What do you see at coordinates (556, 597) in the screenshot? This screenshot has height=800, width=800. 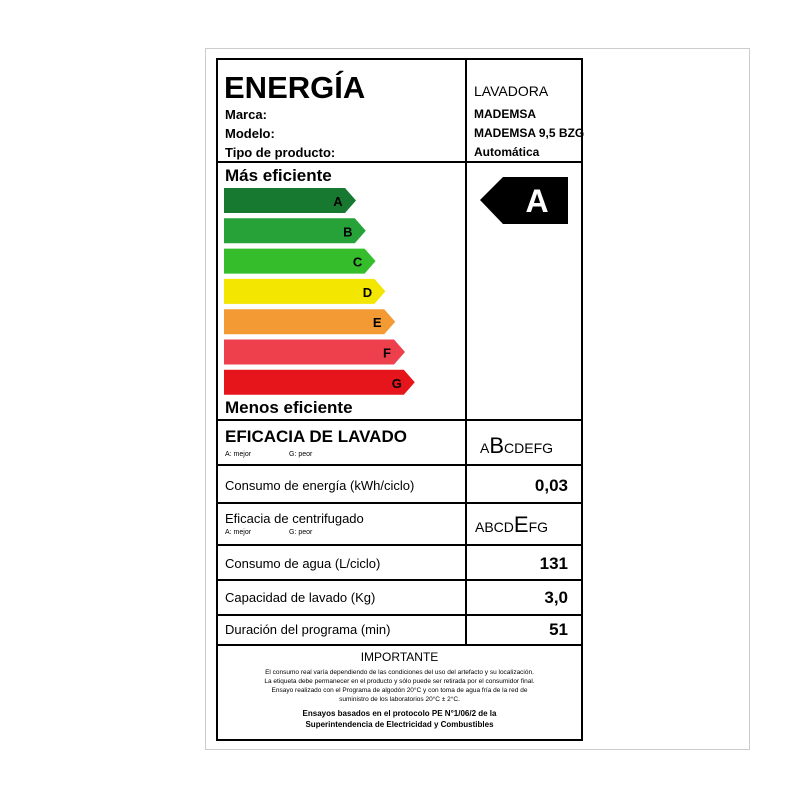 I see `row-value: 3,0` at bounding box center [556, 597].